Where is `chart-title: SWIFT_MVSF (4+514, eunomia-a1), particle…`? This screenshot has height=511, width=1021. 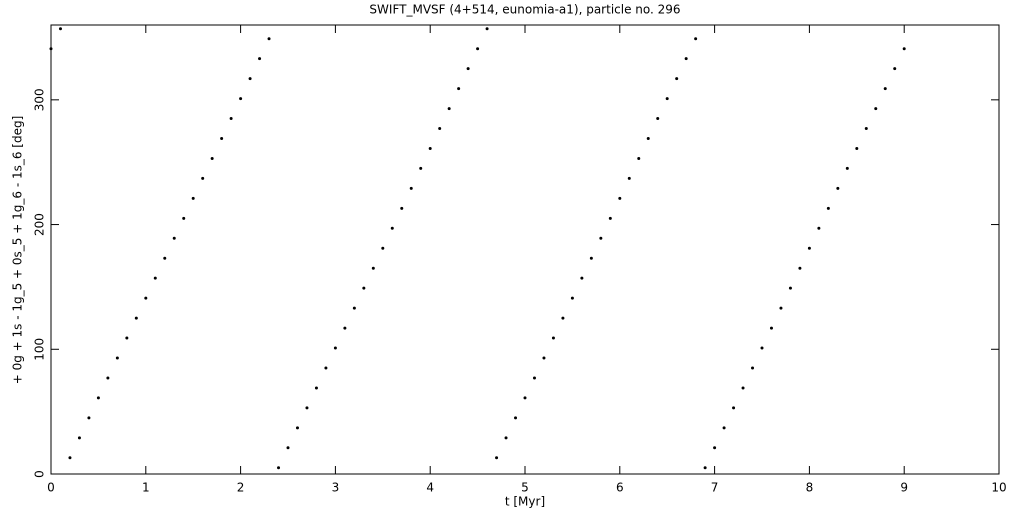
chart-title: SWIFT_MVSF (4+514, eunomia-a1), particle… is located at coordinates (524, 10).